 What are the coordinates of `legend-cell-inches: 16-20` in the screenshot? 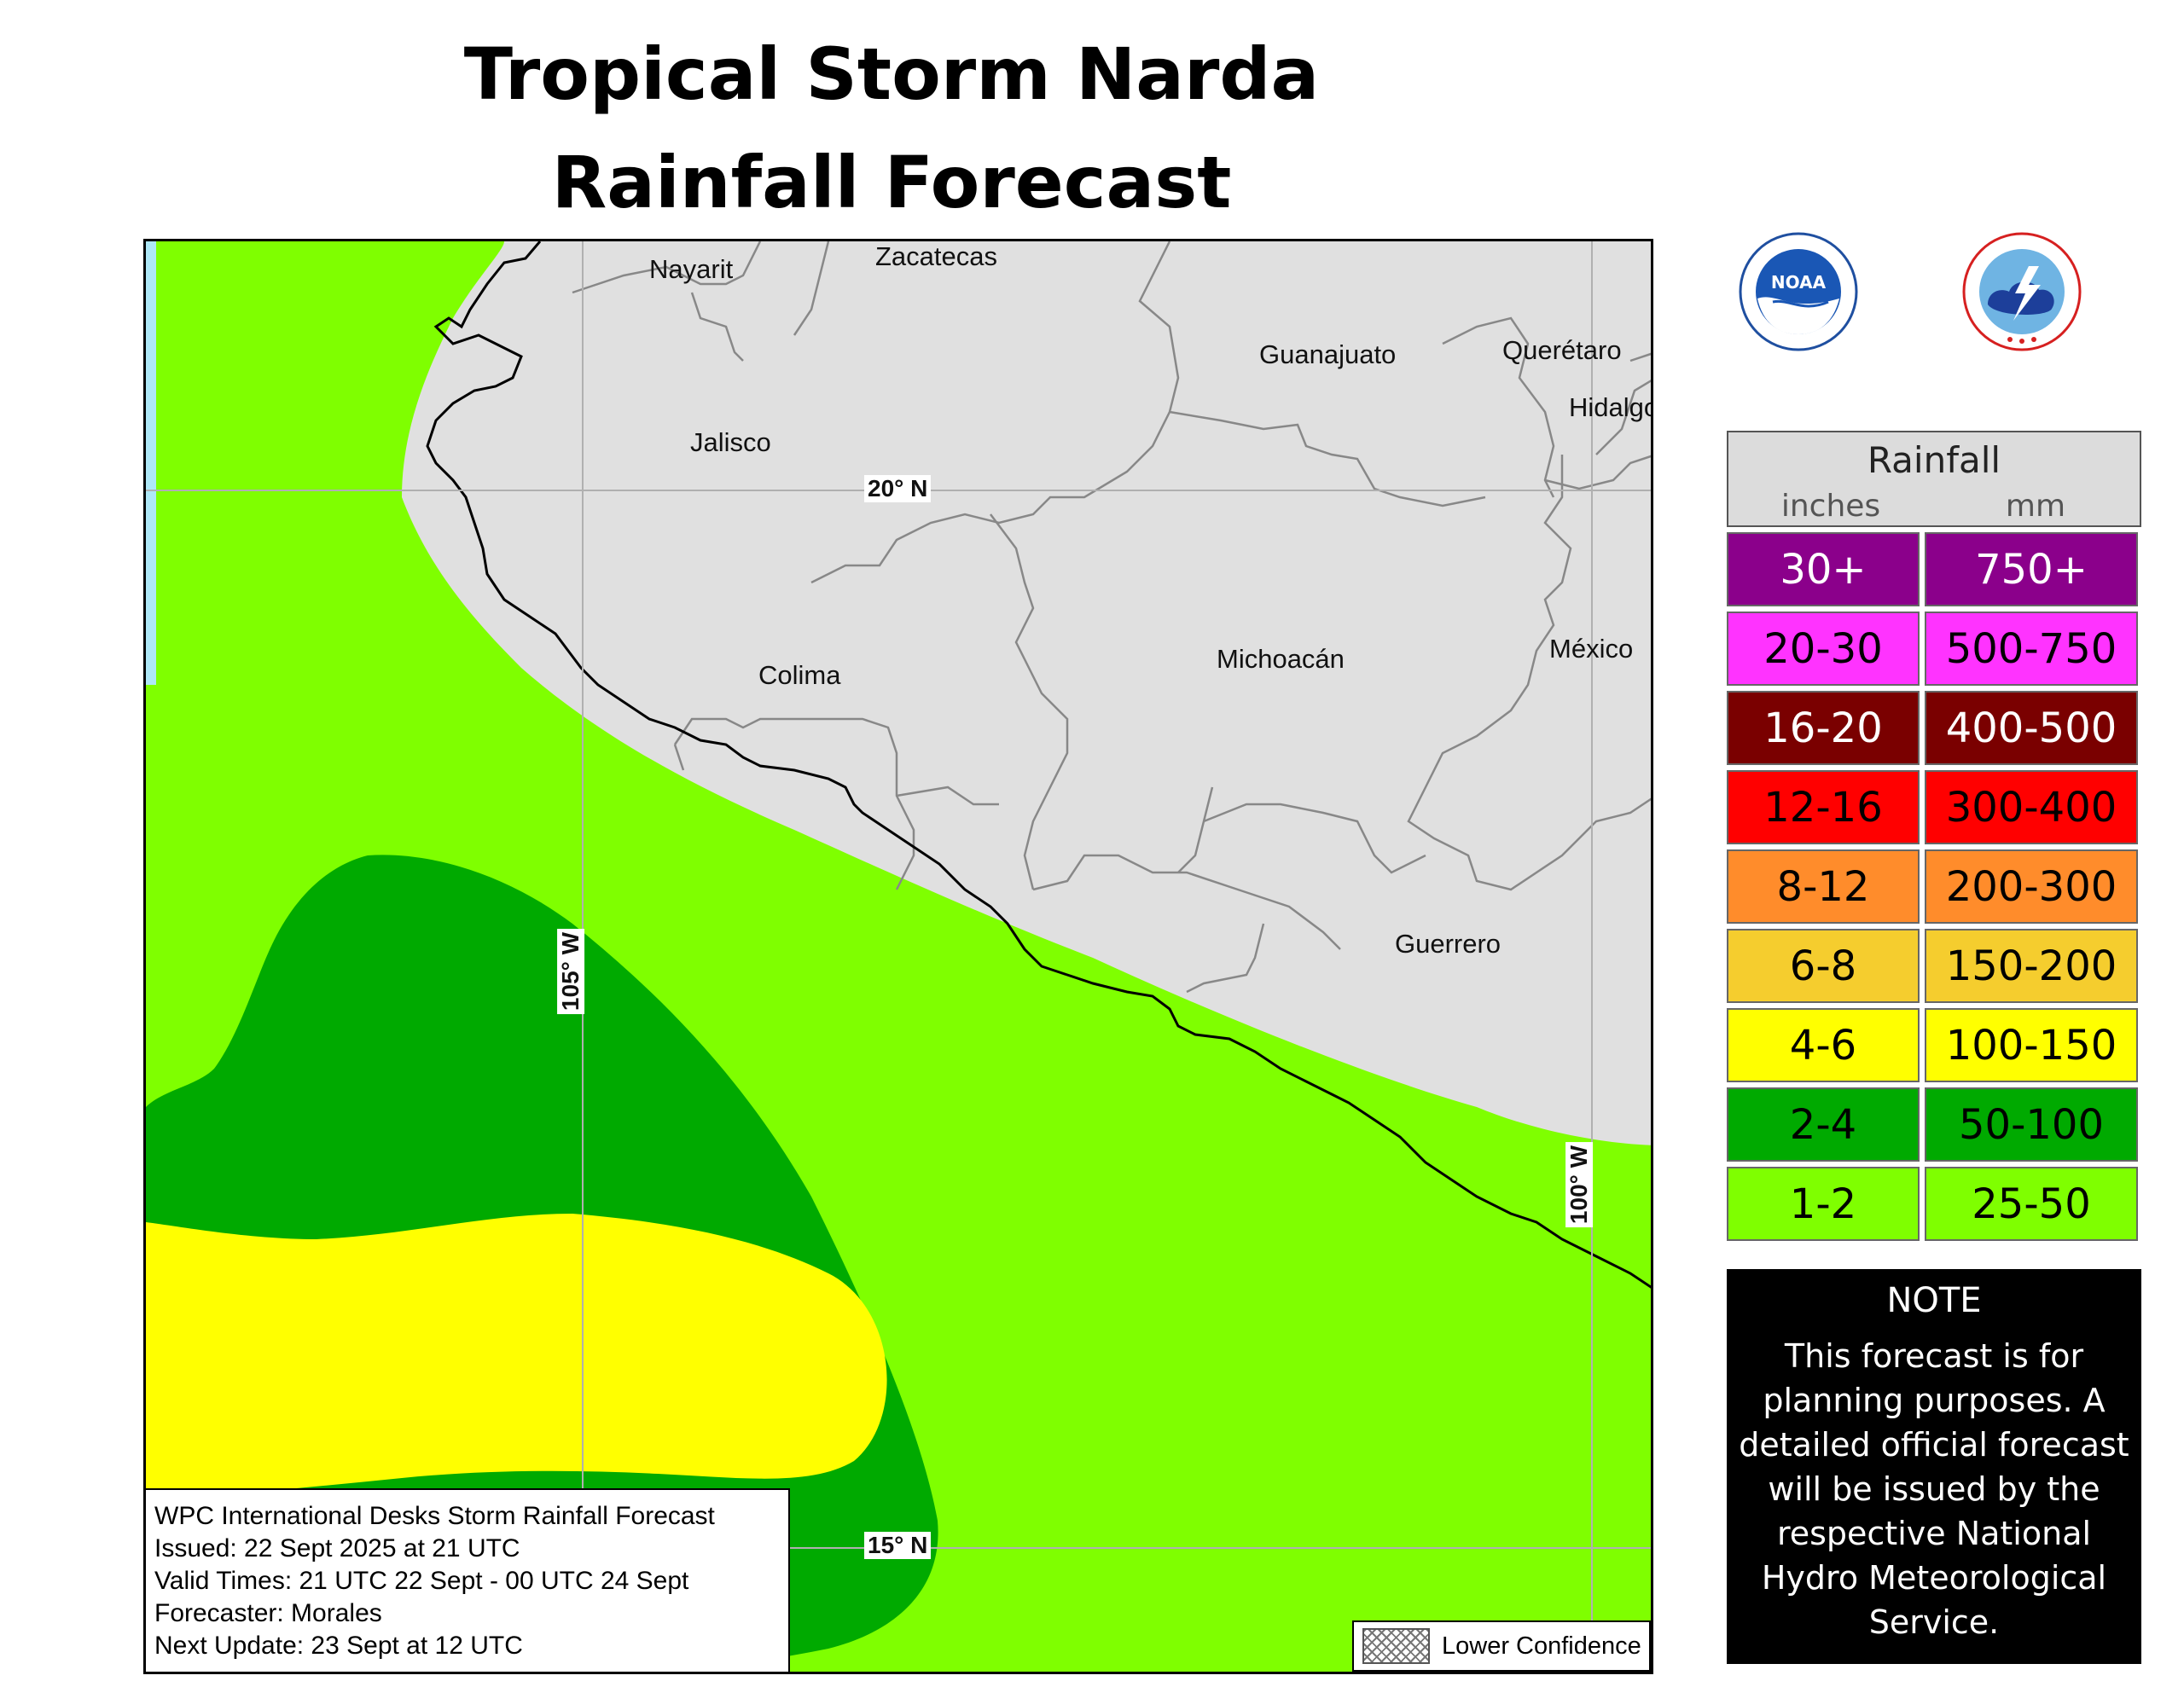 It's located at (1823, 728).